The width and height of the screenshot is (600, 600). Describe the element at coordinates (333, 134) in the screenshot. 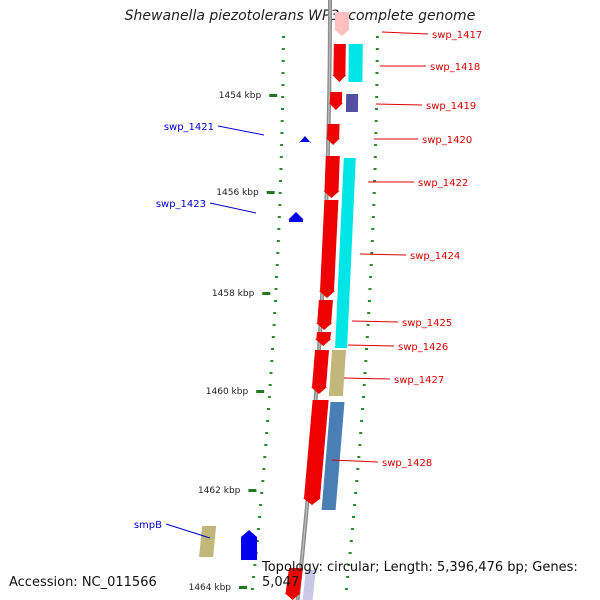

I see `cds-arrow-swp1420` at that location.